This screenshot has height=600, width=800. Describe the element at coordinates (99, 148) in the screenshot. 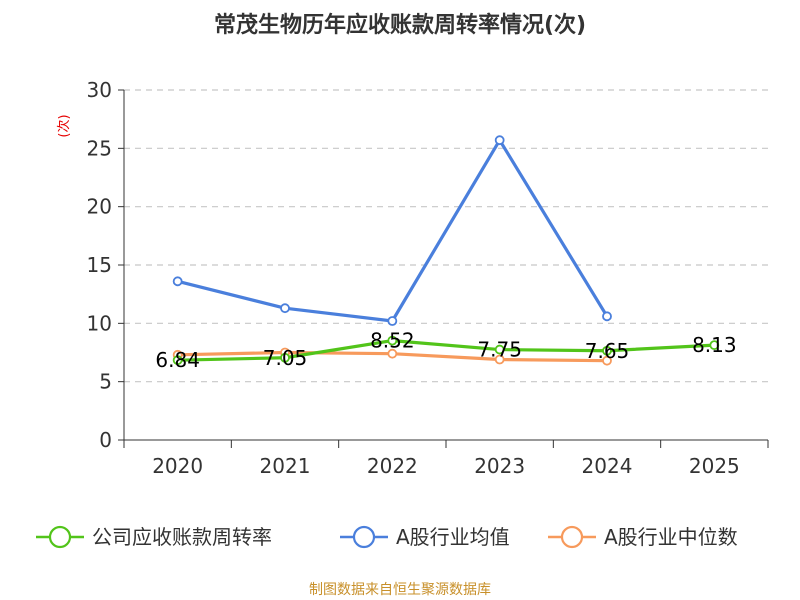

I see `y-tick-label: 25` at that location.